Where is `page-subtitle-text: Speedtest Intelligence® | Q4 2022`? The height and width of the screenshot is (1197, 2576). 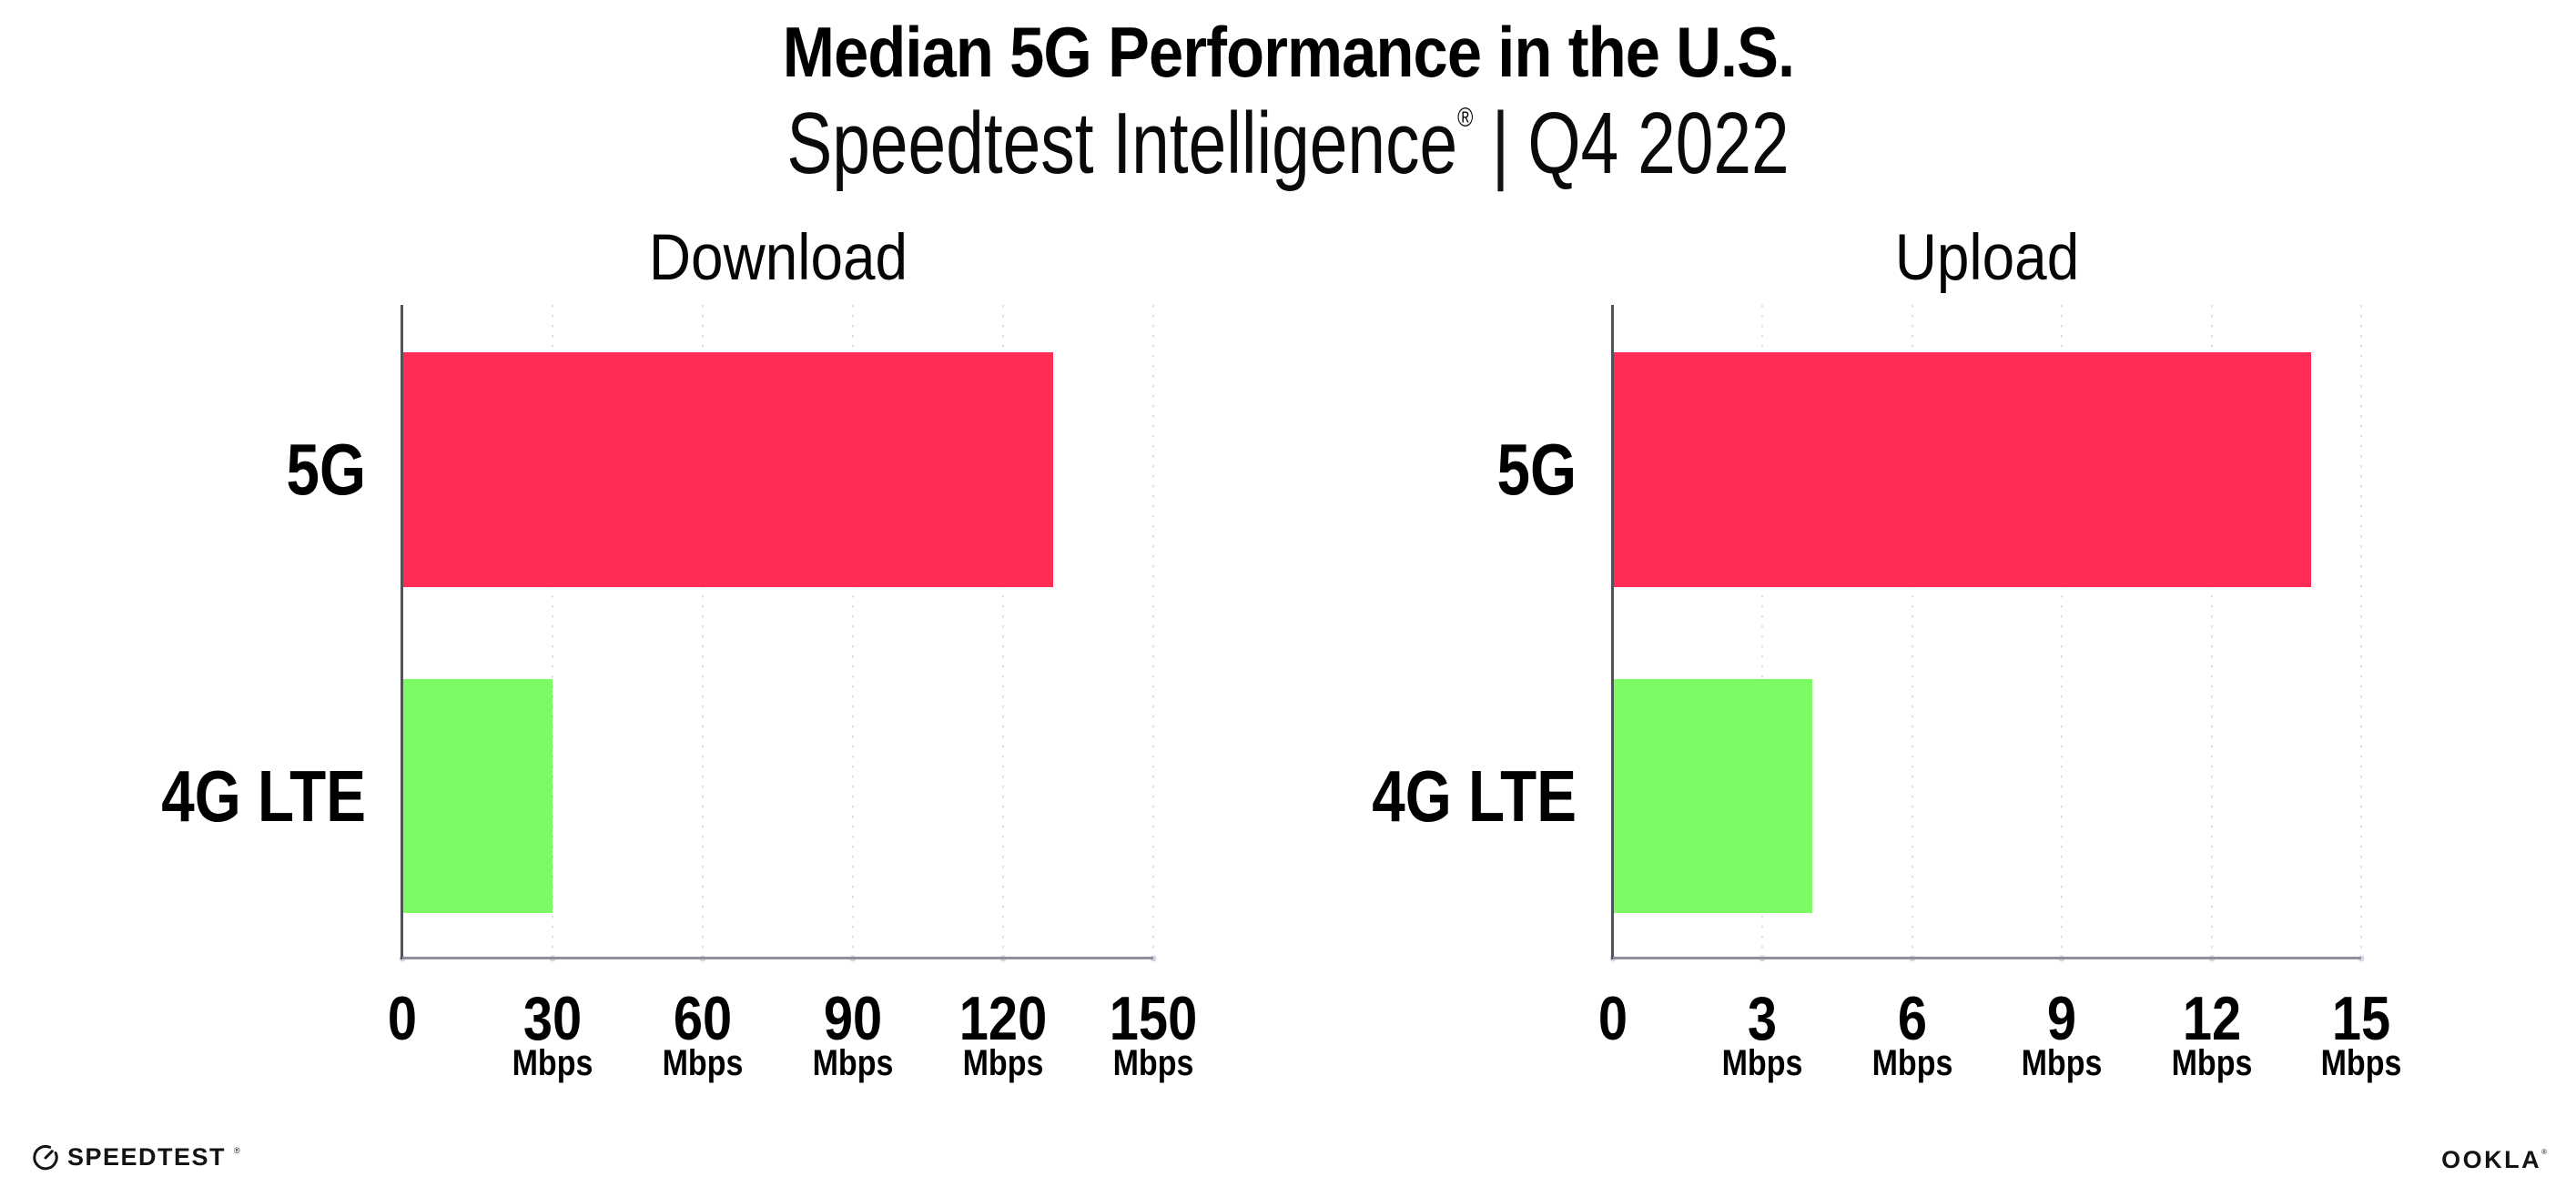
page-subtitle-text: Speedtest Intelligence® | Q4 2022 is located at coordinates (1287, 144).